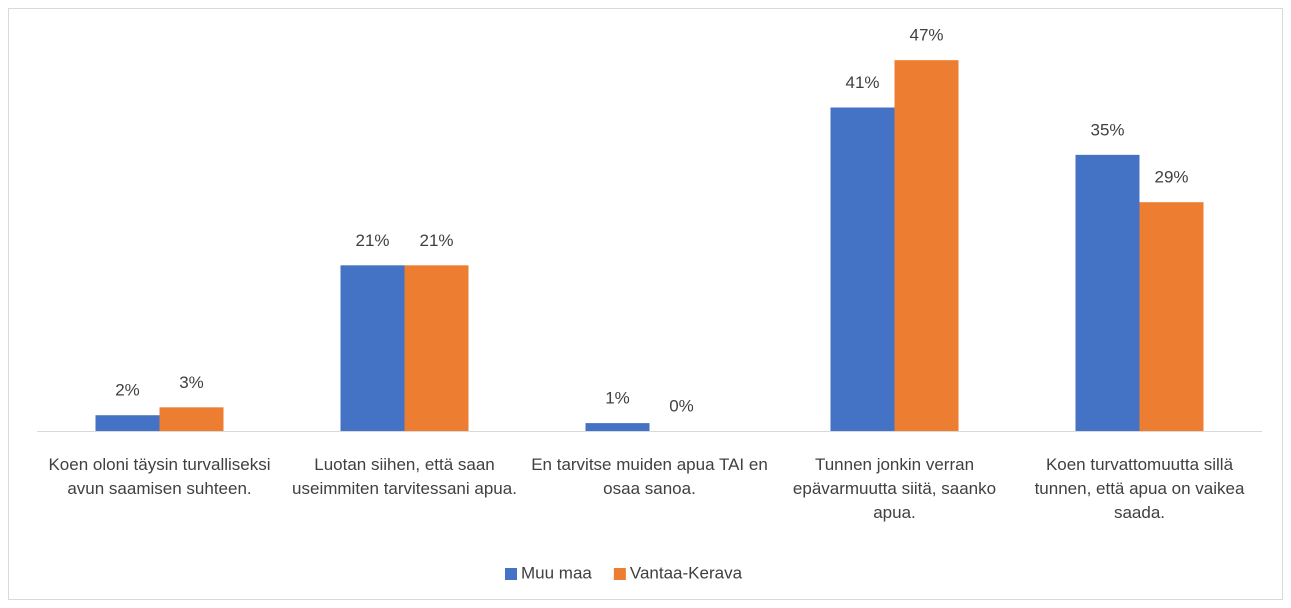 The height and width of the screenshot is (608, 1291). Describe the element at coordinates (926, 35) in the screenshot. I see `data-label: 47%` at that location.